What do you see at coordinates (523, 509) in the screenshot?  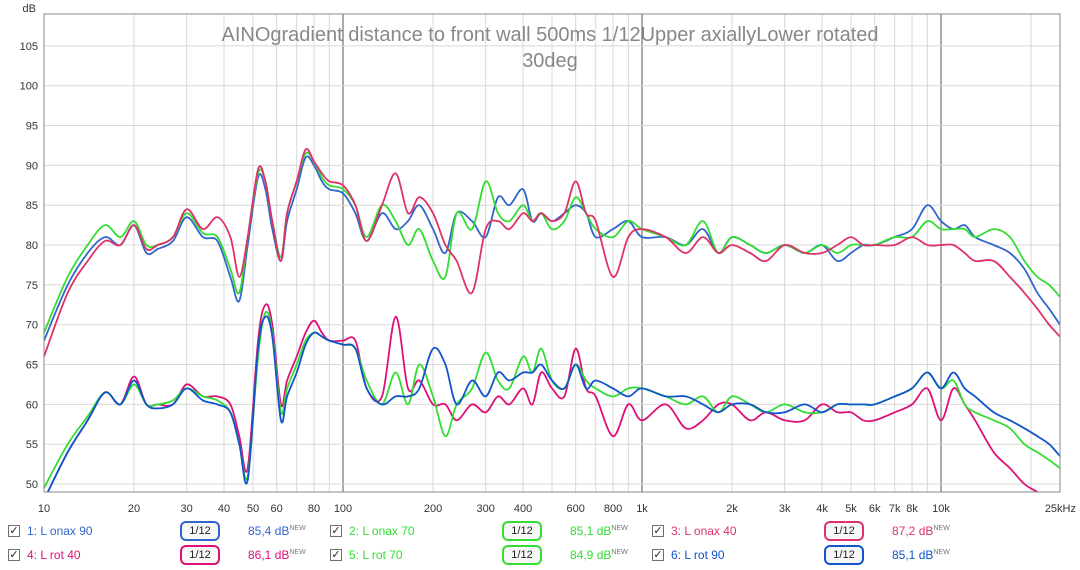 I see `x-tick-label: 400` at bounding box center [523, 509].